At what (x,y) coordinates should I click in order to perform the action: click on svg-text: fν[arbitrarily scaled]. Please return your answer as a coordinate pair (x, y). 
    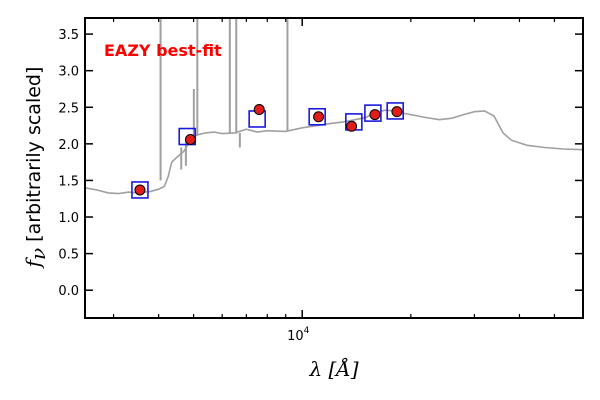
    Looking at the image, I should click on (35, 168).